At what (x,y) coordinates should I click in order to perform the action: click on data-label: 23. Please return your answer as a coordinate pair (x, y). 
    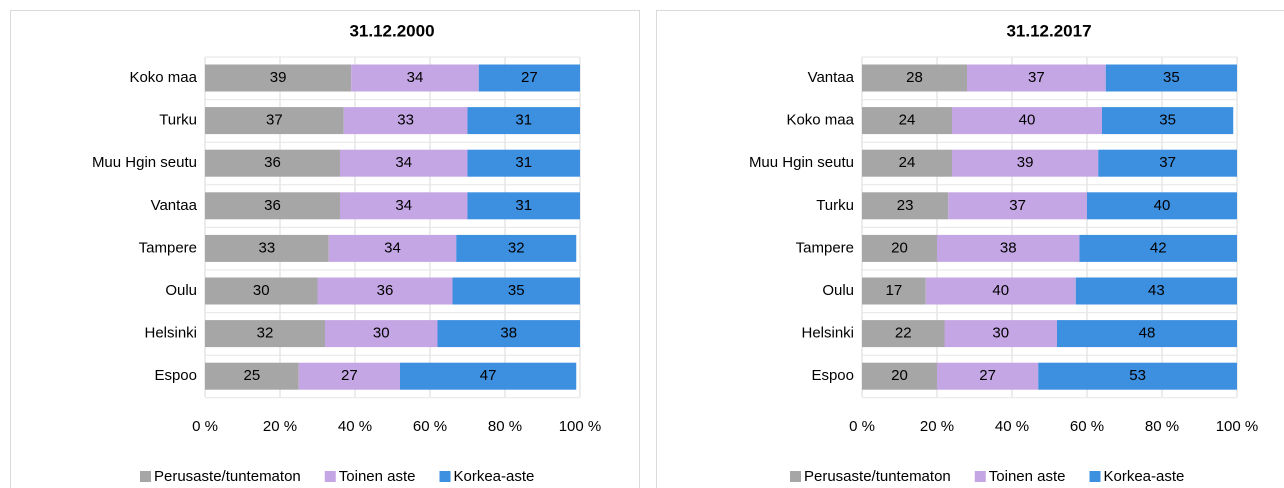
    Looking at the image, I should click on (905, 205).